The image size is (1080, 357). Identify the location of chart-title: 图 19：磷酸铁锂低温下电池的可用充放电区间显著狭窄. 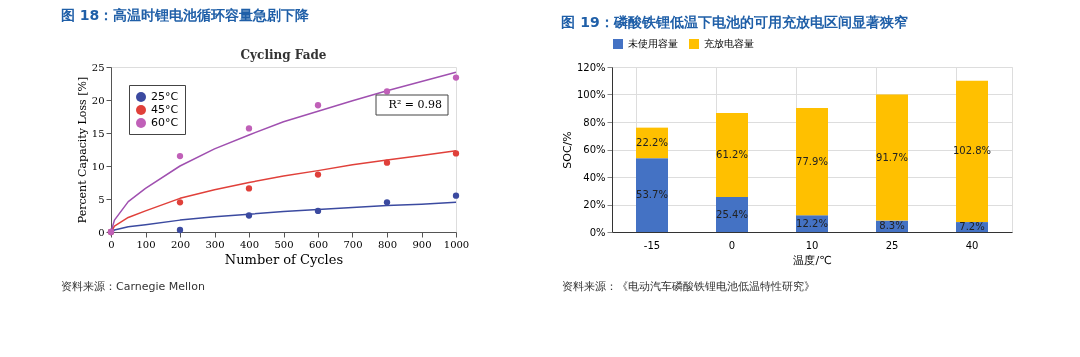
(734, 22).